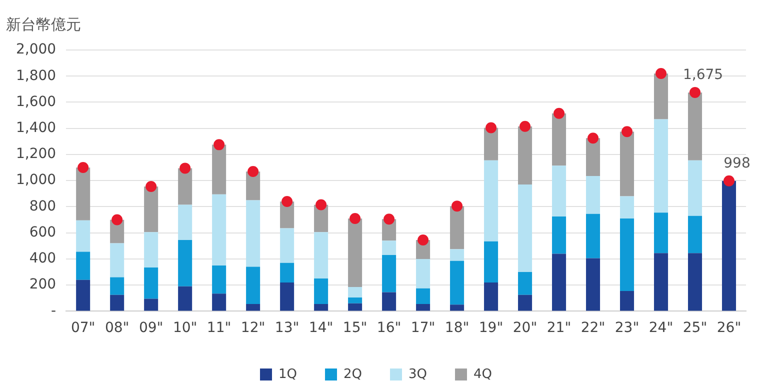 The image size is (768, 391). What do you see at coordinates (83, 328) in the screenshot?
I see `x-tick-label: 07"` at bounding box center [83, 328].